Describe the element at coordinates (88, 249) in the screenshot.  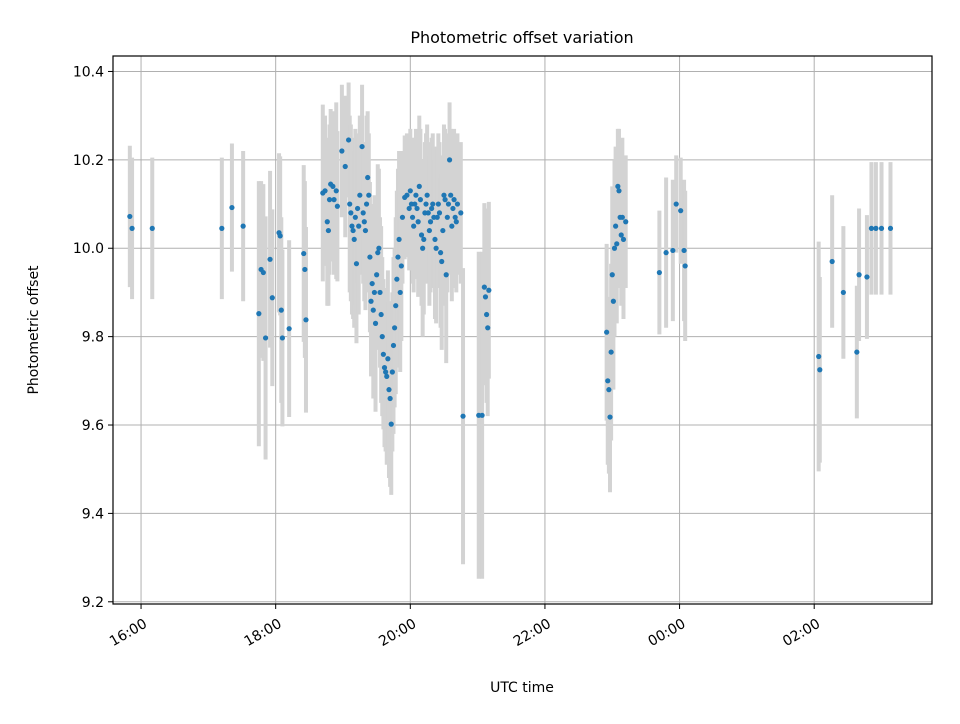
I see `y-tick-label: 10.0` at that location.